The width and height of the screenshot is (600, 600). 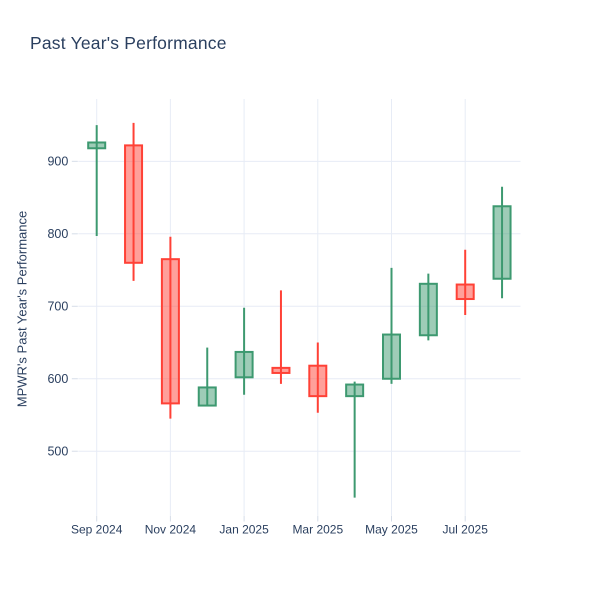 What do you see at coordinates (171, 530) in the screenshot?
I see `x-tick-label: Nov 2024` at bounding box center [171, 530].